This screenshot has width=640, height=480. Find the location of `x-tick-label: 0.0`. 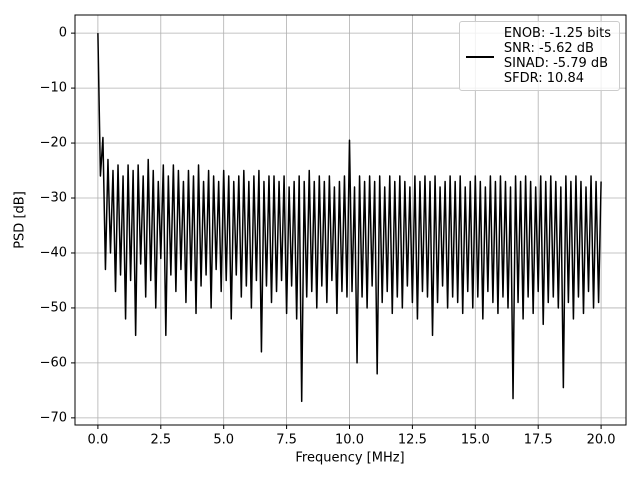

x-tick-label: 0.0 is located at coordinates (98, 440).